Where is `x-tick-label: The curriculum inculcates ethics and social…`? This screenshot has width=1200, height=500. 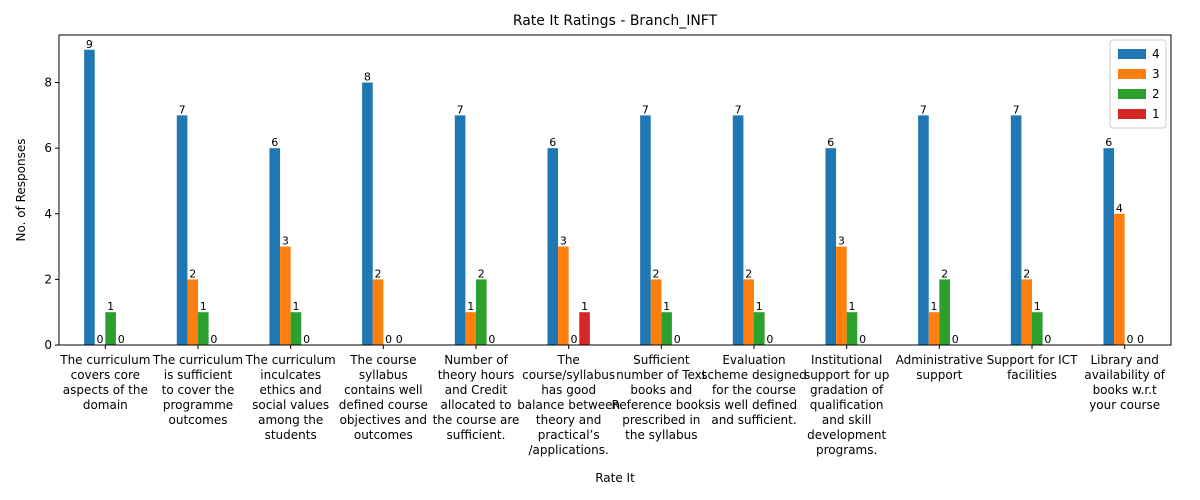
x-tick-label: The curriculum inculcates ethics and social… is located at coordinates (290, 397).